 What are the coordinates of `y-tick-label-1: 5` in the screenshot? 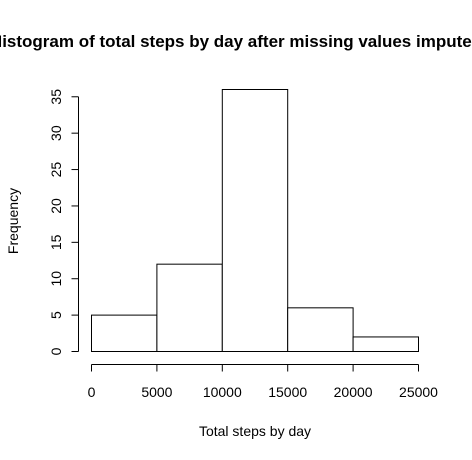 It's located at (56, 315).